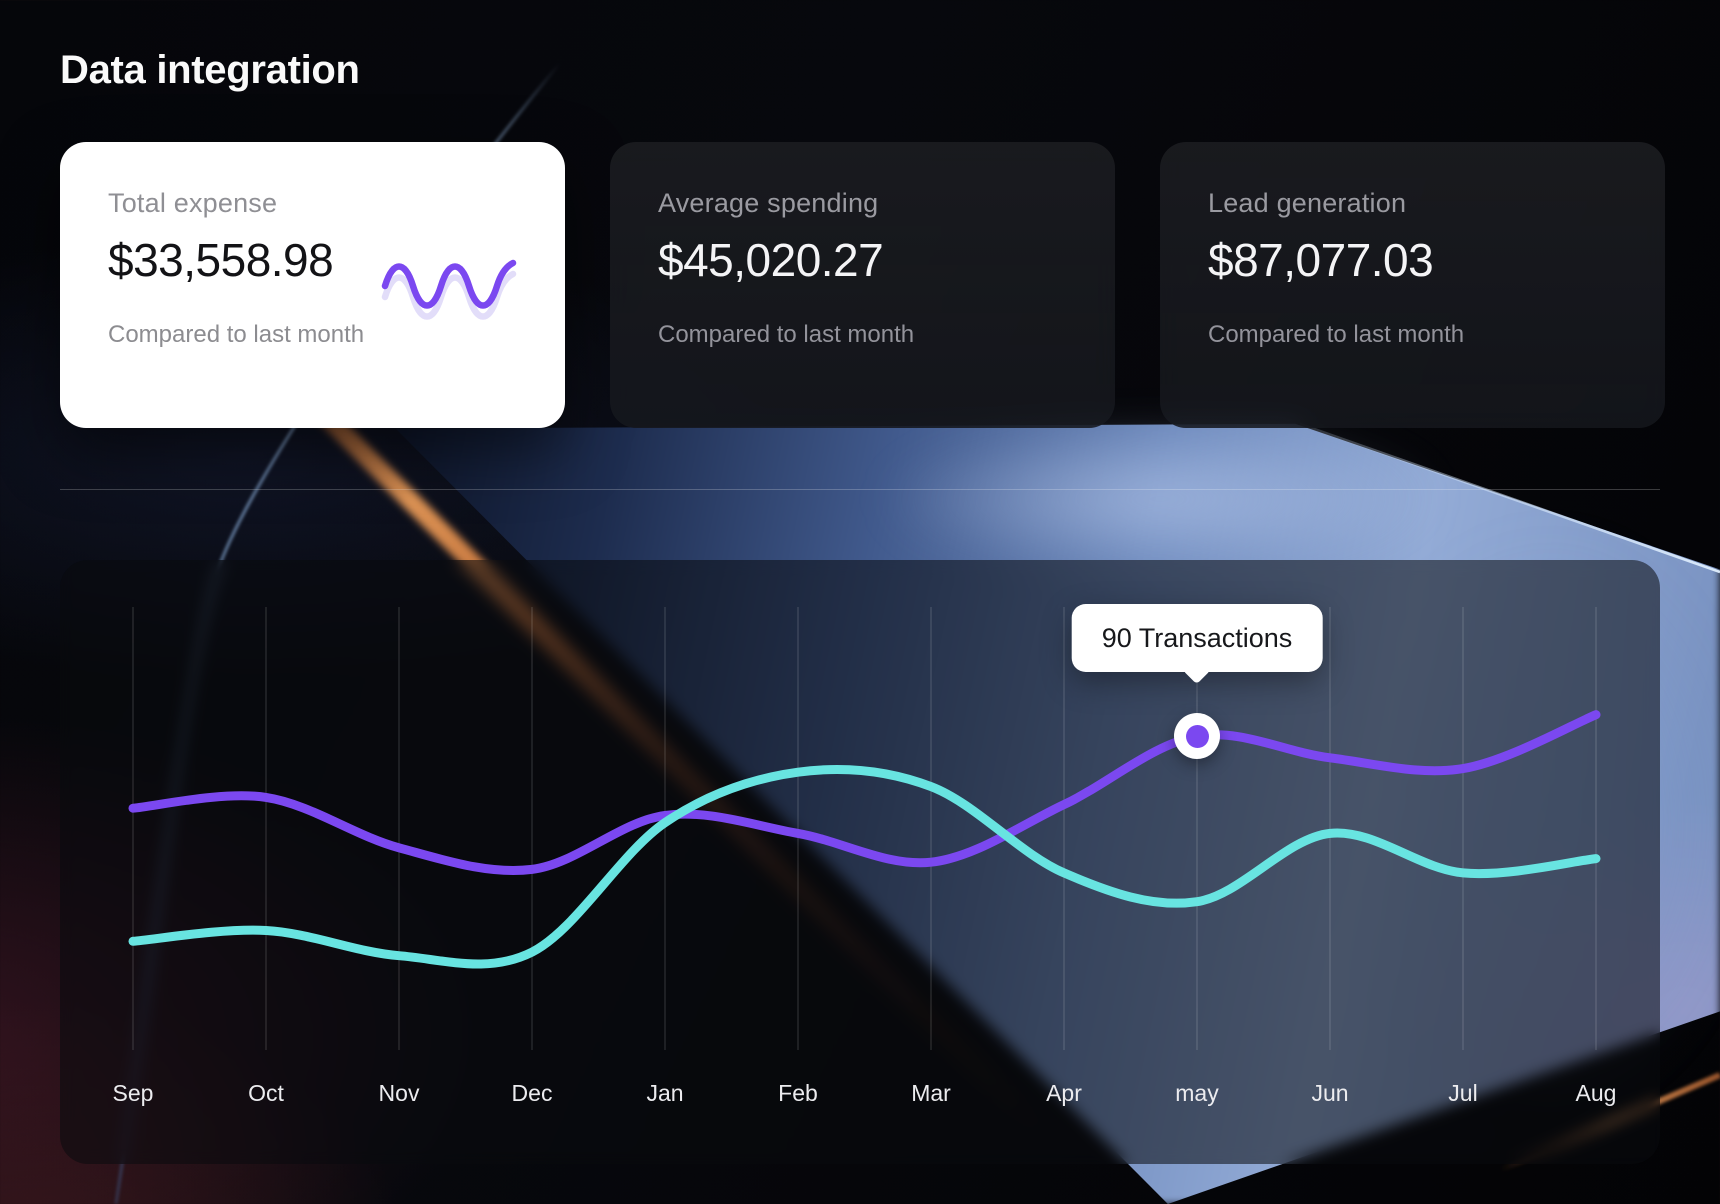 Image resolution: width=1720 pixels, height=1204 pixels. What do you see at coordinates (193, 203) in the screenshot?
I see `stat-card-label: Total expense` at bounding box center [193, 203].